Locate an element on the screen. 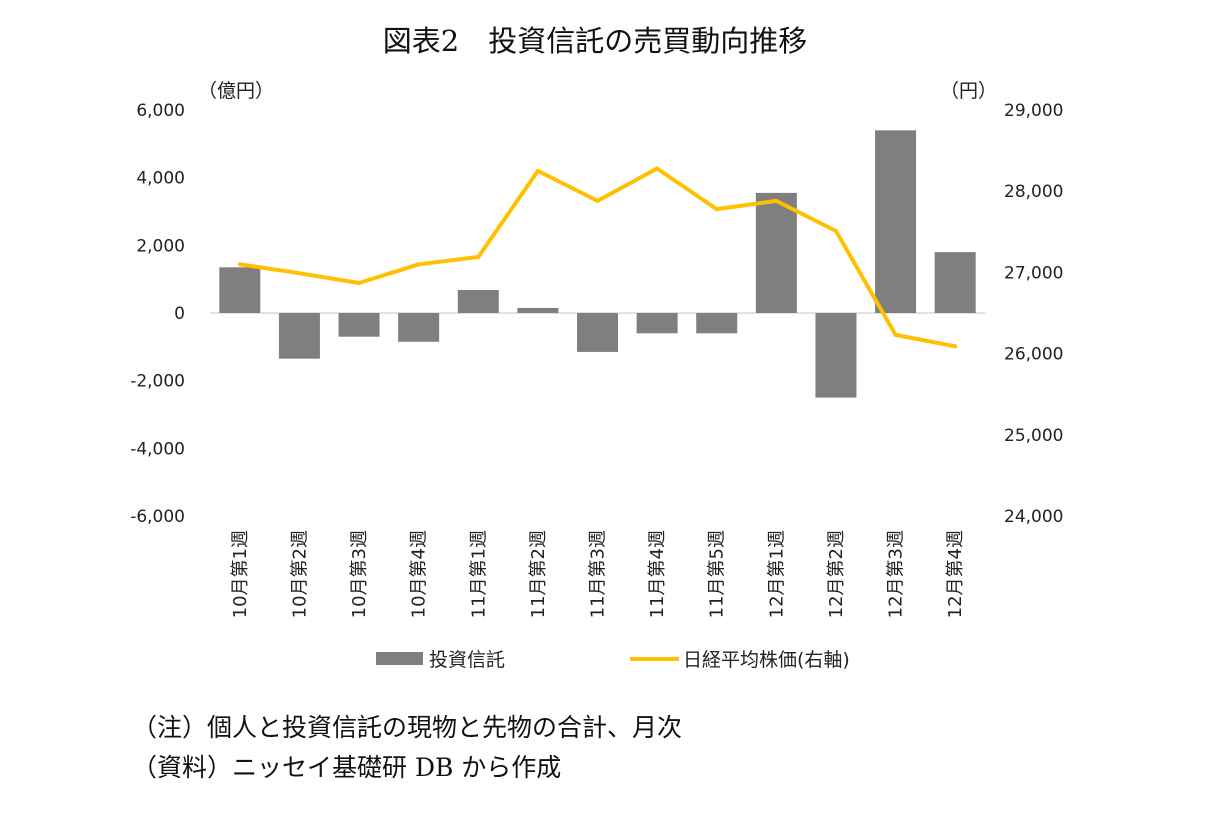 The width and height of the screenshot is (1217, 815). category-label: 11月第5週 is located at coordinates (717, 574).